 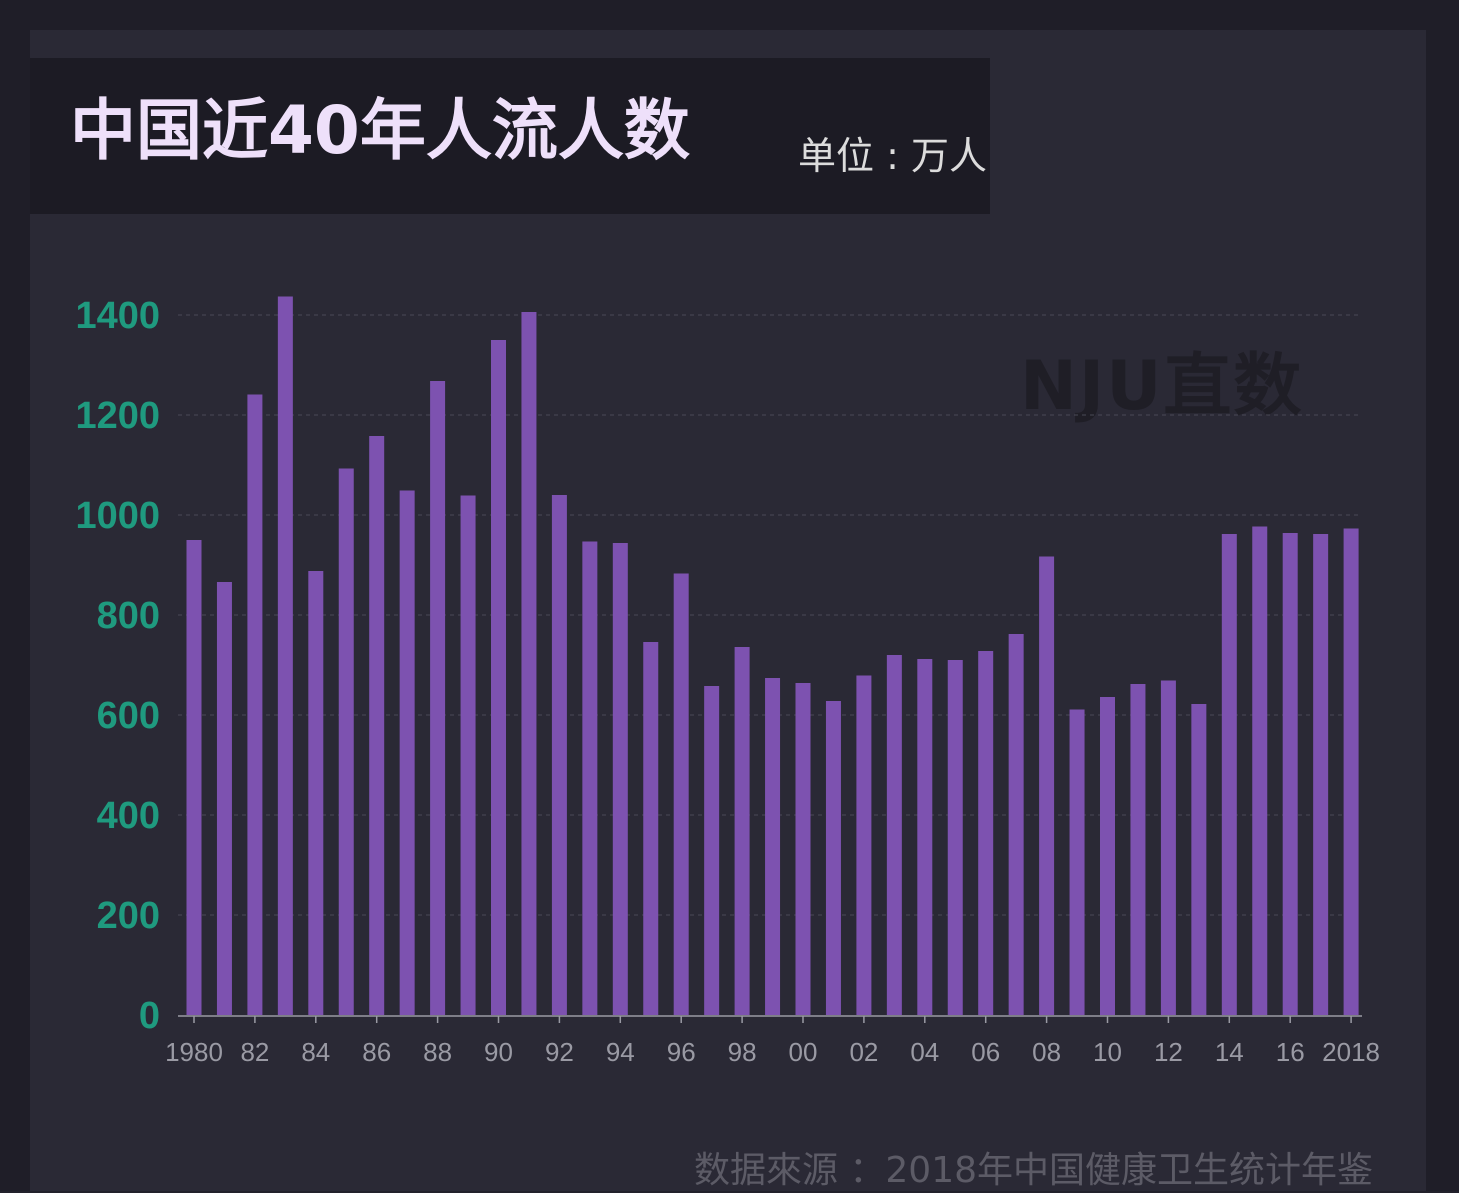 I want to click on bar-1993, so click(x=590, y=778).